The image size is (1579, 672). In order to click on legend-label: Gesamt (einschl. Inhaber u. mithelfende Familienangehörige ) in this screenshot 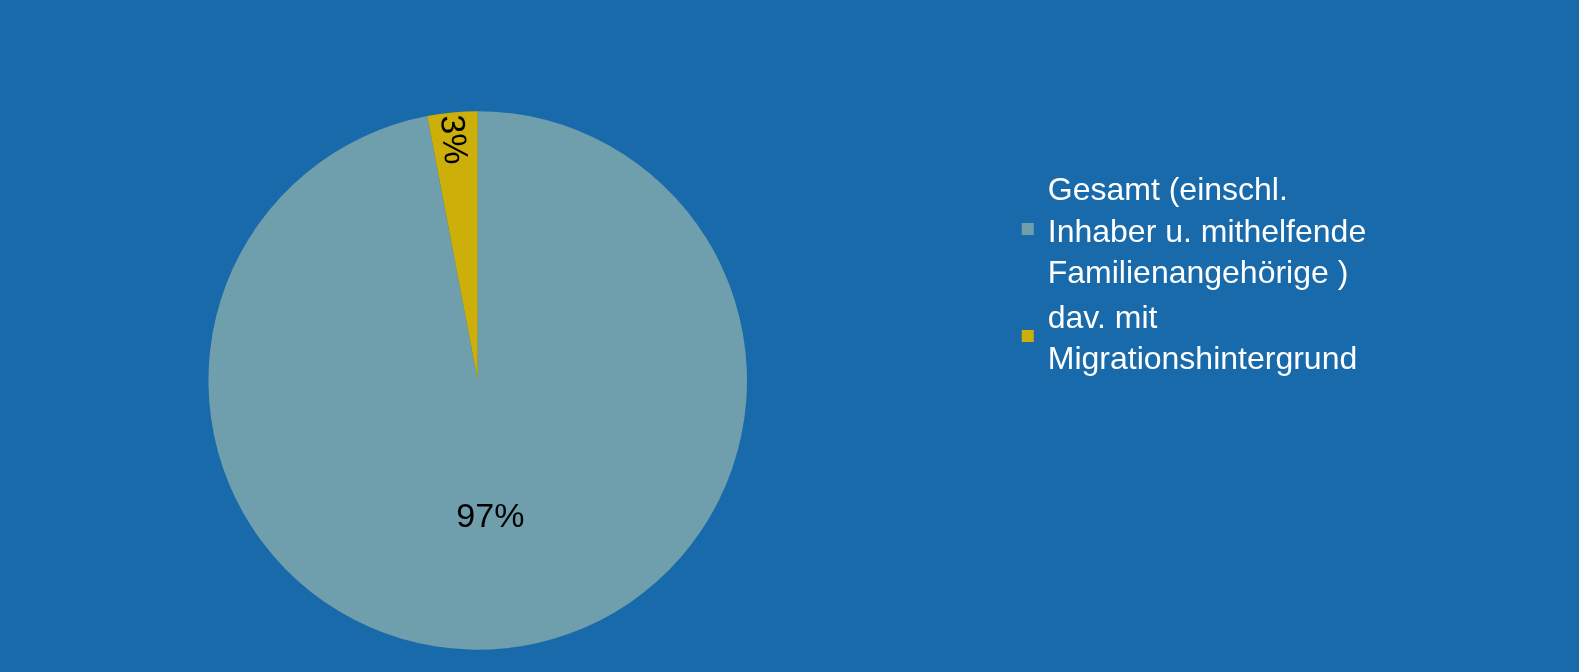, I will do `click(1207, 230)`.